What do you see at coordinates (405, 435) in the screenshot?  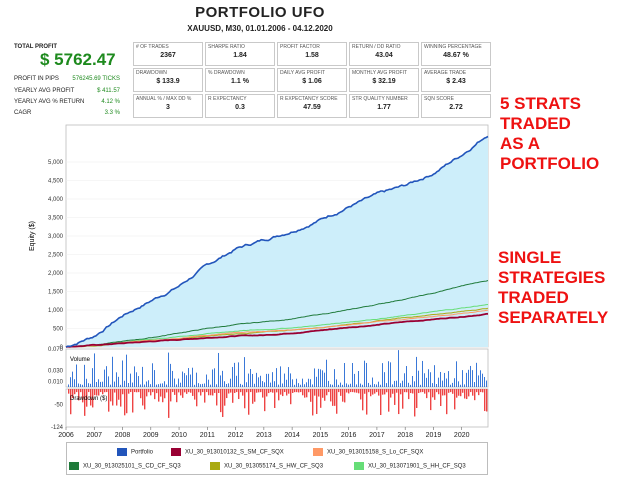 I see `x-tick-label: 2018` at bounding box center [405, 435].